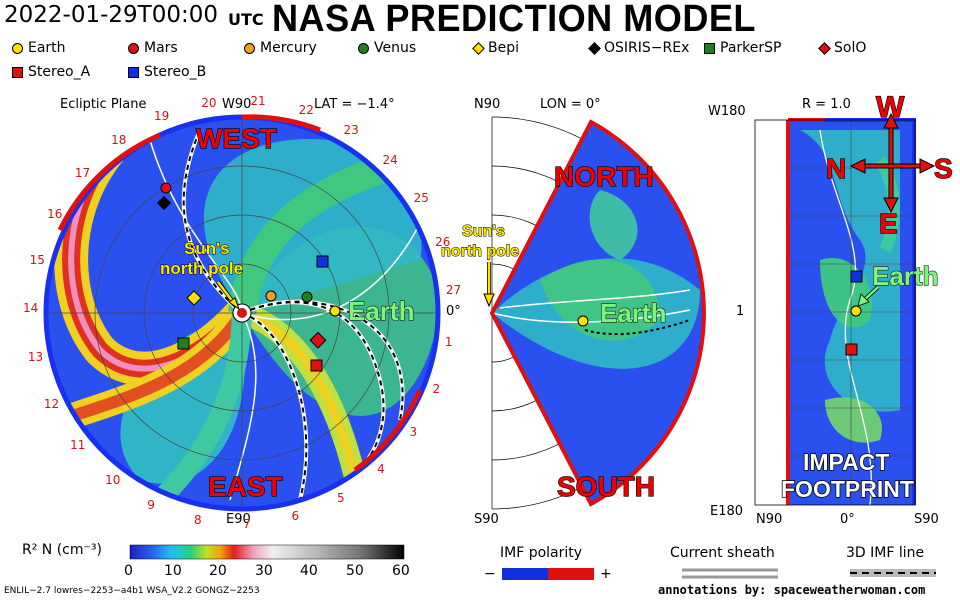 The height and width of the screenshot is (600, 960). I want to click on earth-annotation: Earth, so click(381, 311).